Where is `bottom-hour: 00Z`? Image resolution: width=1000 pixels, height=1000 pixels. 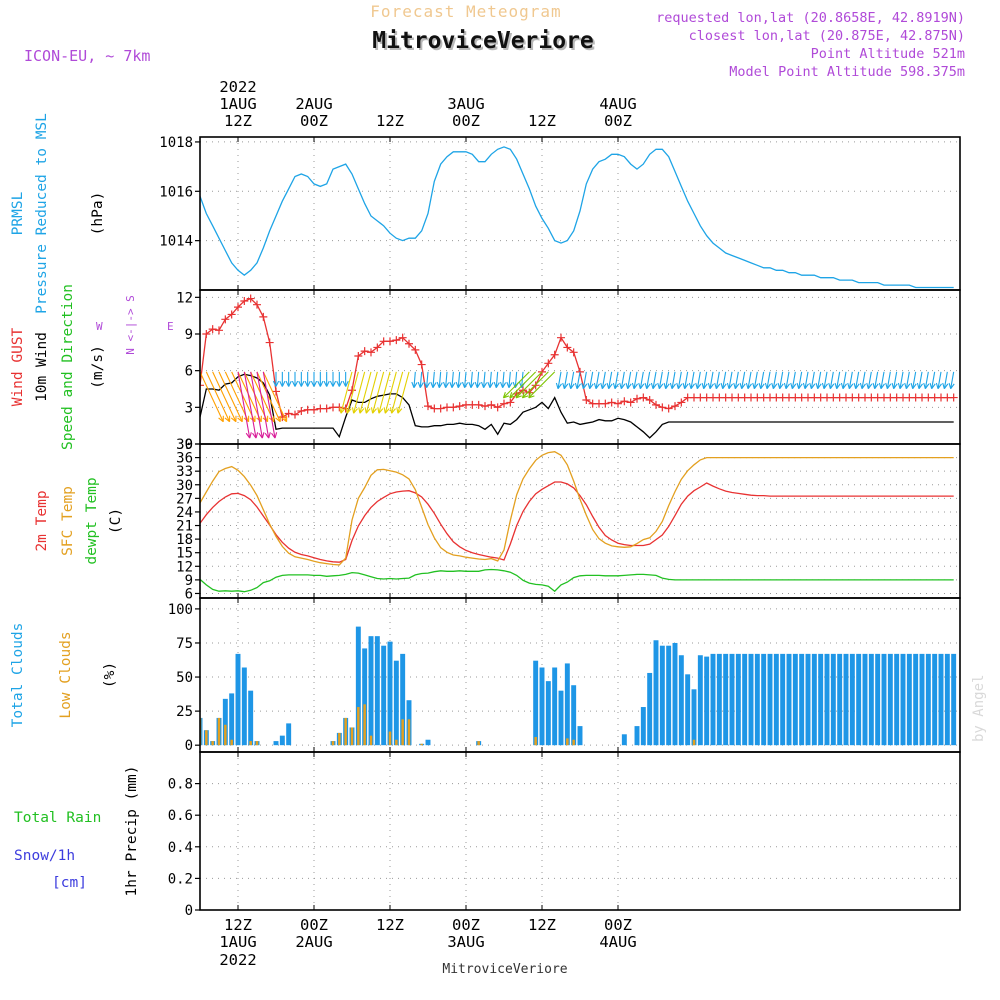
bottom-hour: 00Z is located at coordinates (314, 925).